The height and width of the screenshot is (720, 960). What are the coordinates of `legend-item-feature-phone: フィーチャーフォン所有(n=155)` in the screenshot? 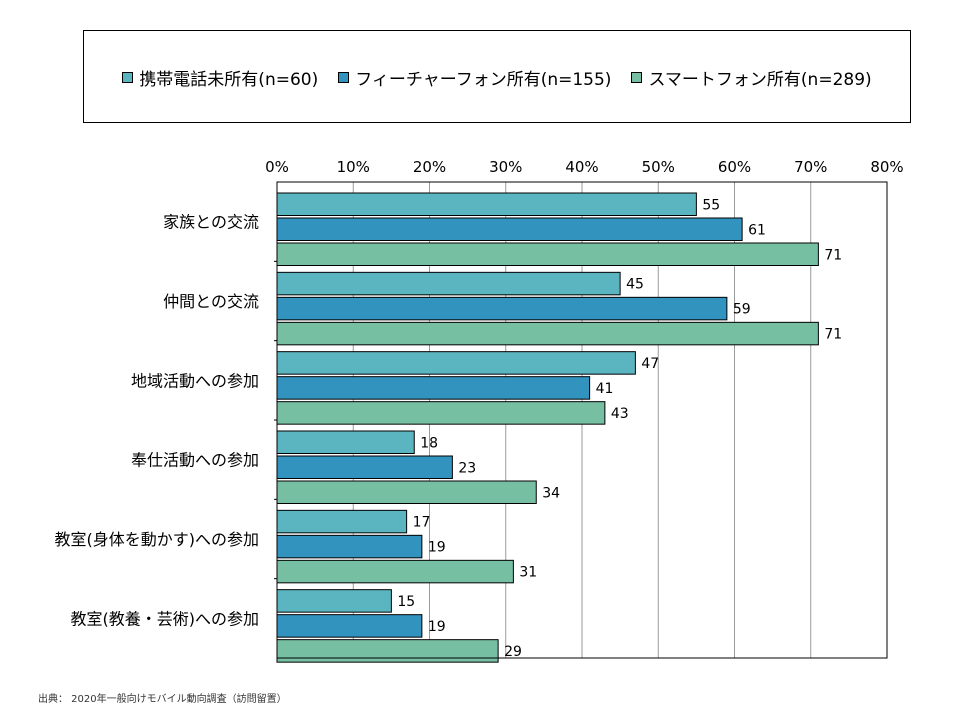 It's located at (474, 77).